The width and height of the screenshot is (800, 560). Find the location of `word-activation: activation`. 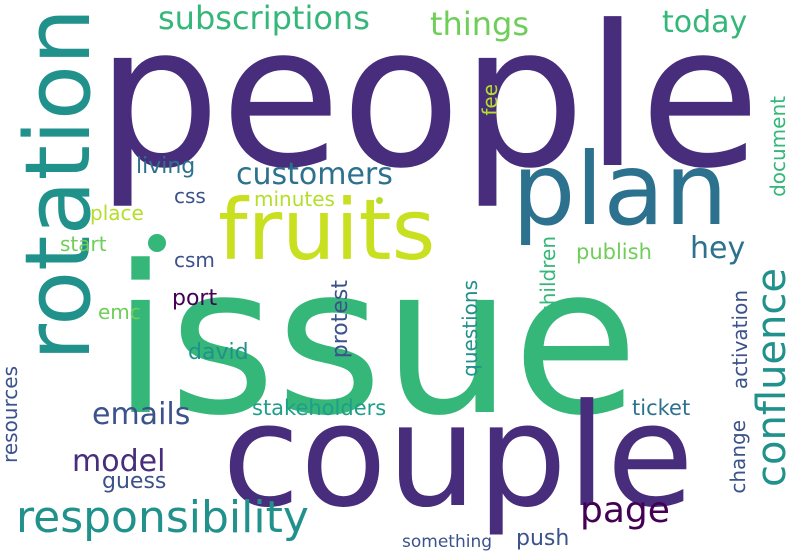

word-activation: activation is located at coordinates (740, 339).